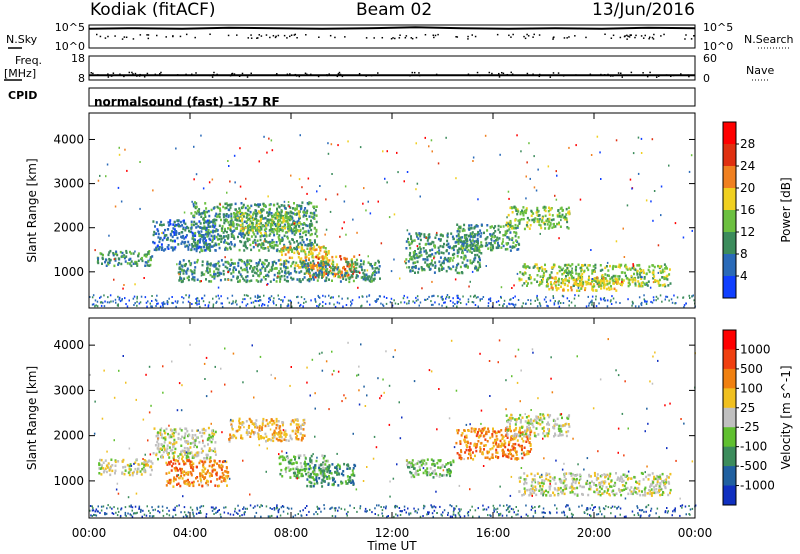 The height and width of the screenshot is (554, 800). What do you see at coordinates (392, 97) in the screenshot?
I see `cpid-panel-frame` at bounding box center [392, 97].